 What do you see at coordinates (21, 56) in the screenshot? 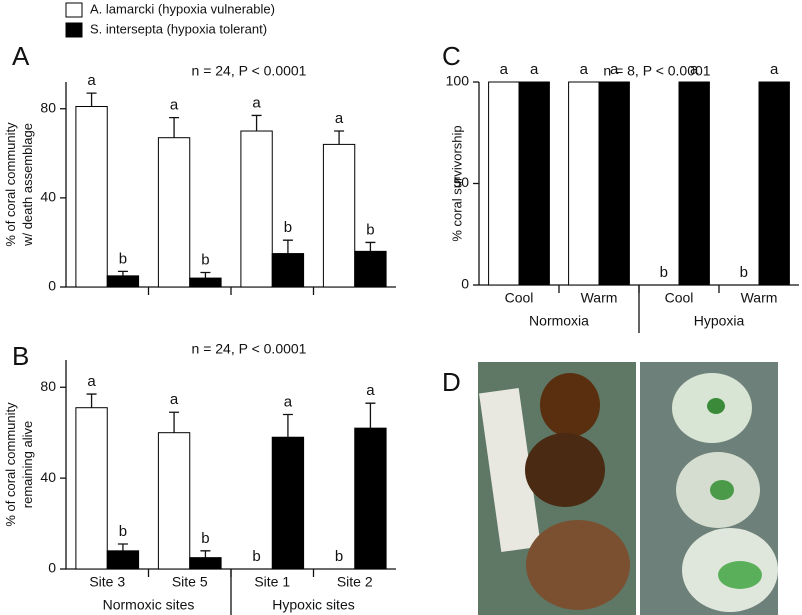
I see `panel-label: A` at bounding box center [21, 56].